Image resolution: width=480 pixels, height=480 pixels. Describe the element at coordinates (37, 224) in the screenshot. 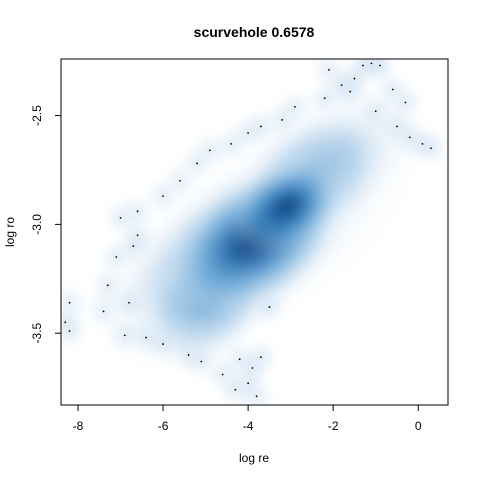

I see `y-tick-label: -3.0` at that location.